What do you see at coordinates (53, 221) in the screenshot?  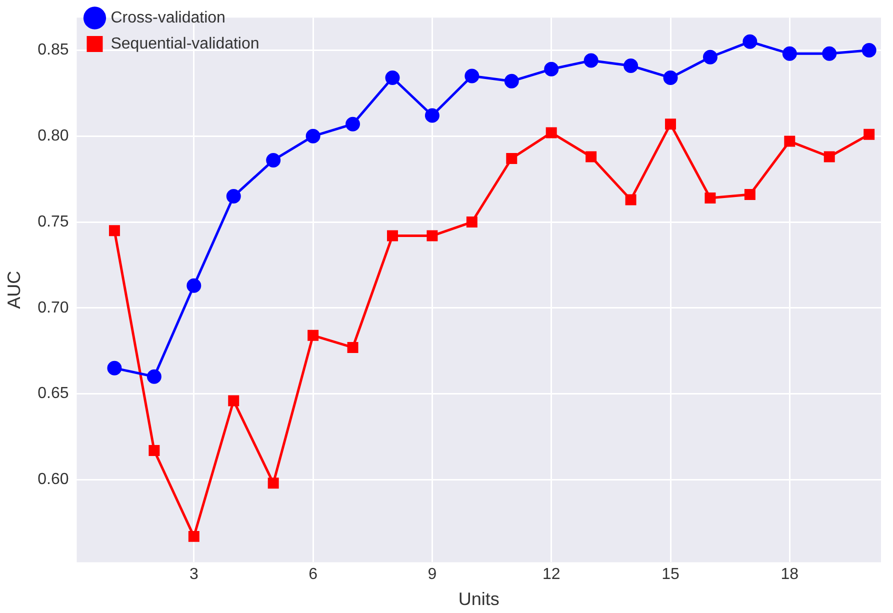 I see `y-tick-label: 0.75` at bounding box center [53, 221].